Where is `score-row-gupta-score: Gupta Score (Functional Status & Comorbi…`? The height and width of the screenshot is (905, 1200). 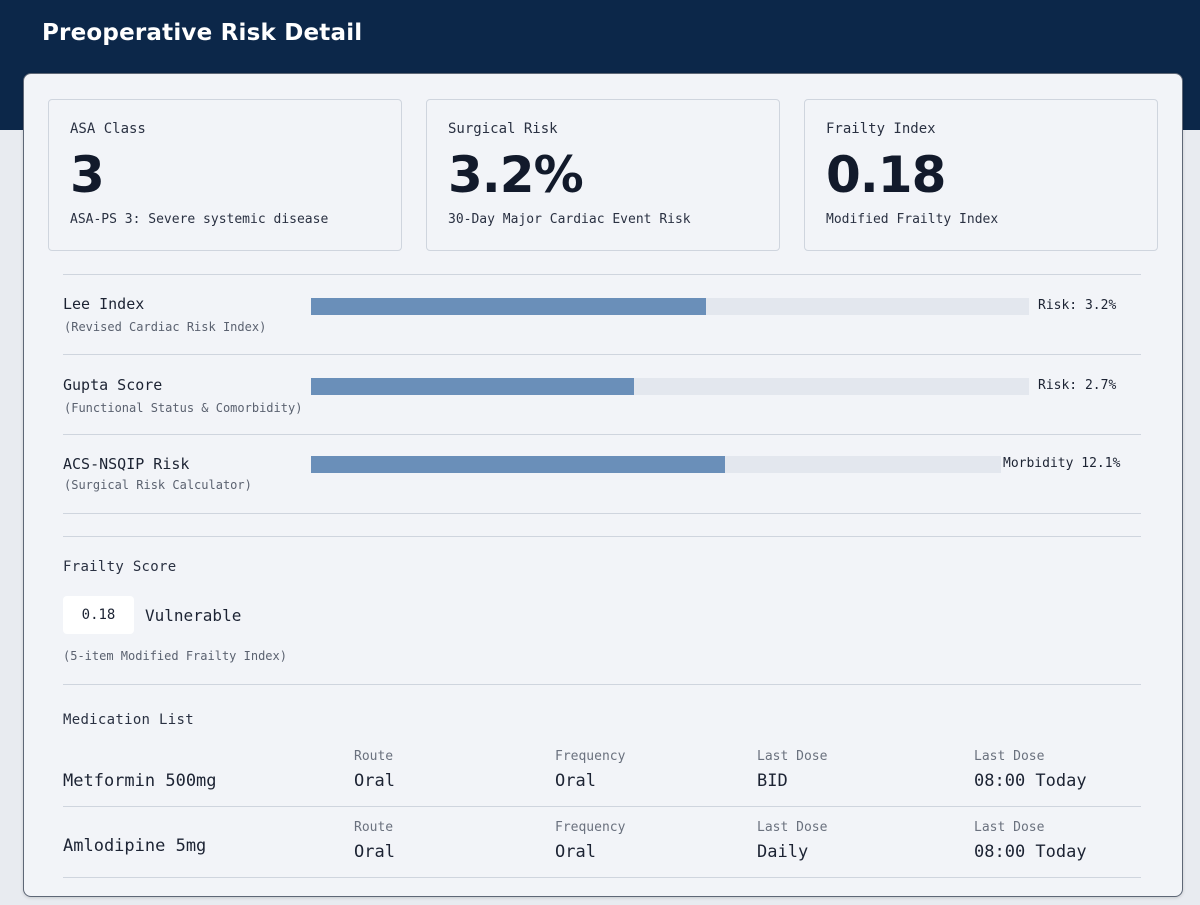 score-row-gupta-score: Gupta Score (Functional Status & Comorbi… is located at coordinates (602, 416).